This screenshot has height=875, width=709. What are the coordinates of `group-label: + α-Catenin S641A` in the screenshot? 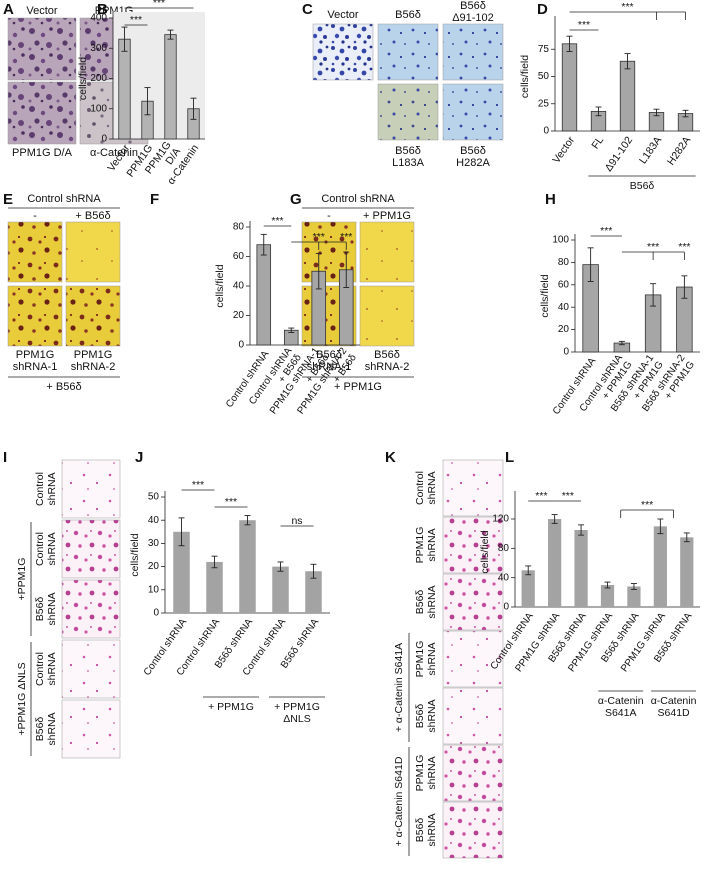 It's located at (399, 687).